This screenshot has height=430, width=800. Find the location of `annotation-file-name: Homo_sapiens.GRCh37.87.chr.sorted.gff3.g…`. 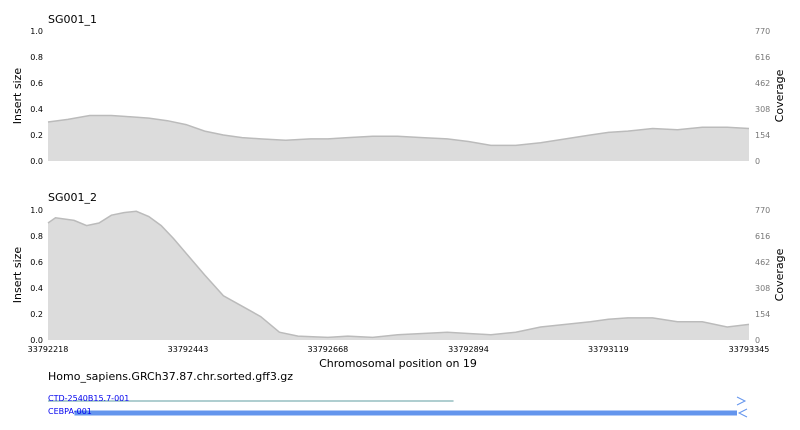

annotation-file-name: Homo_sapiens.GRCh37.87.chr.sorted.gff3.g… is located at coordinates (170, 376).